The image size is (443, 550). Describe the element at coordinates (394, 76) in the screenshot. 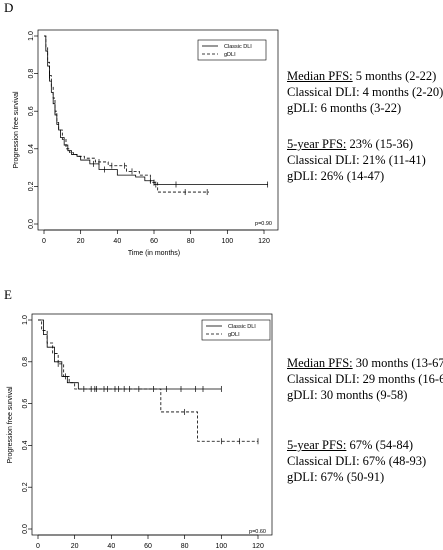

I see `median-value: 5 months (2-22)` at that location.